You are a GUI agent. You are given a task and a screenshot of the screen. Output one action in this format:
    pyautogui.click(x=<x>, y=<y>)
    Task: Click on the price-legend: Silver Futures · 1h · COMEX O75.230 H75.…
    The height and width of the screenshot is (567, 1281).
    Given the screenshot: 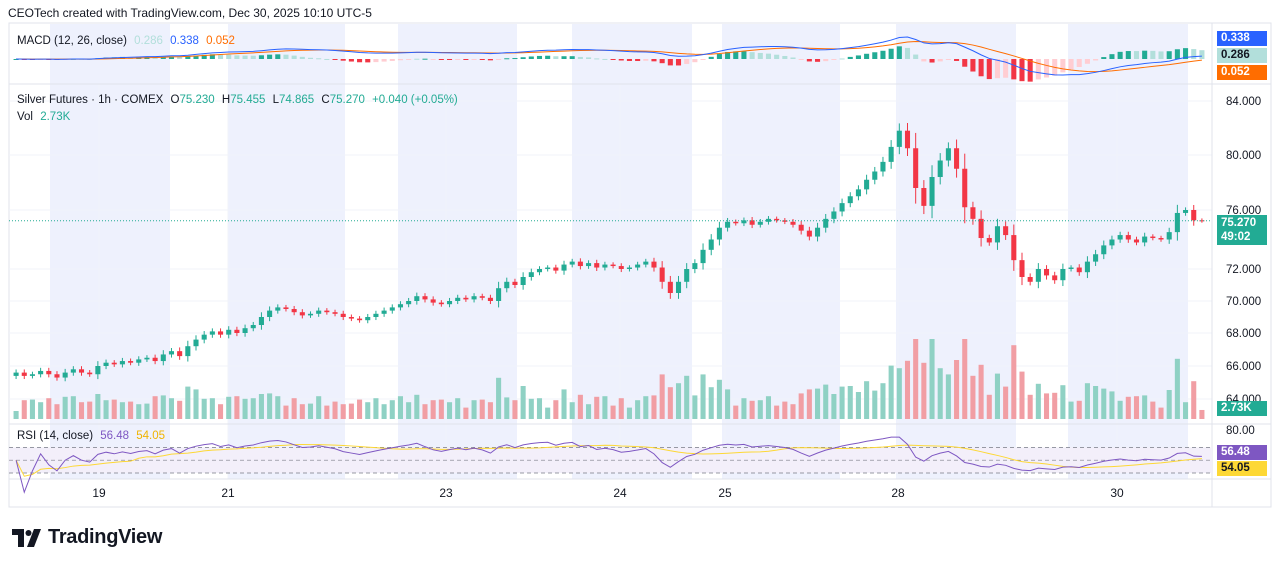 What is the action you would take?
    pyautogui.click(x=237, y=100)
    